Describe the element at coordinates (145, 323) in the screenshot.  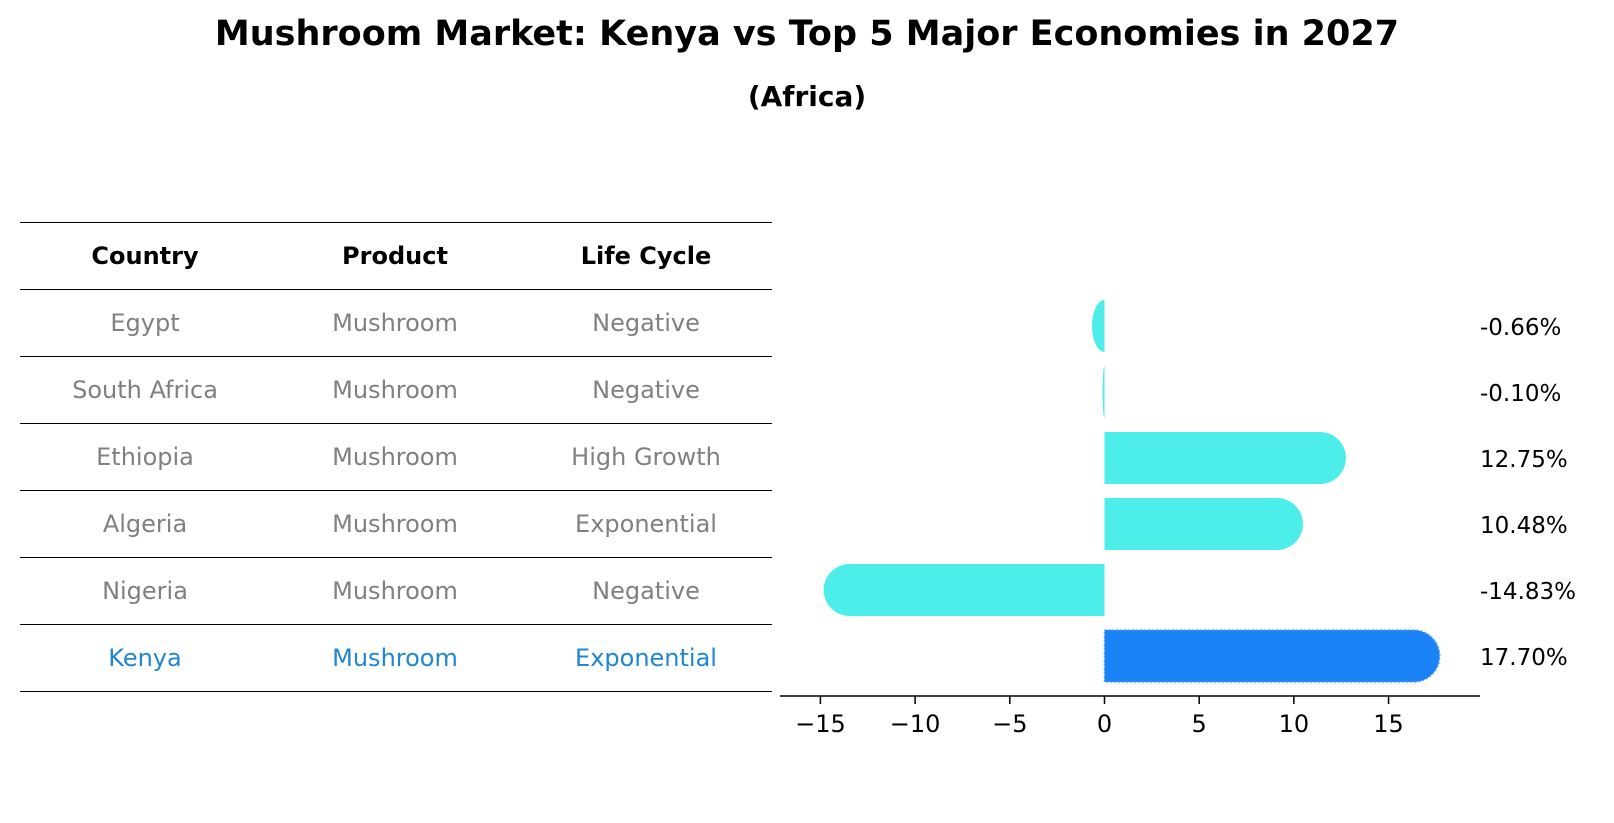
I see `cell-country: Egypt` at that location.